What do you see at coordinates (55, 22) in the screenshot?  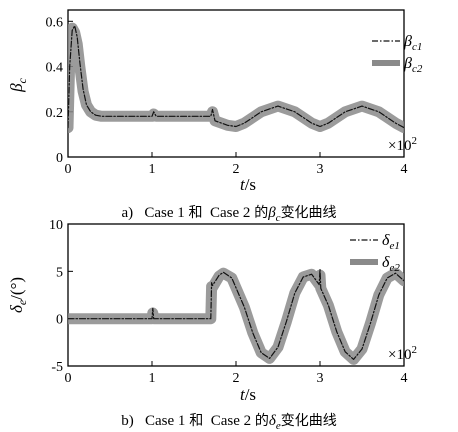 I see `y-tick-label: 0.6` at bounding box center [55, 22].